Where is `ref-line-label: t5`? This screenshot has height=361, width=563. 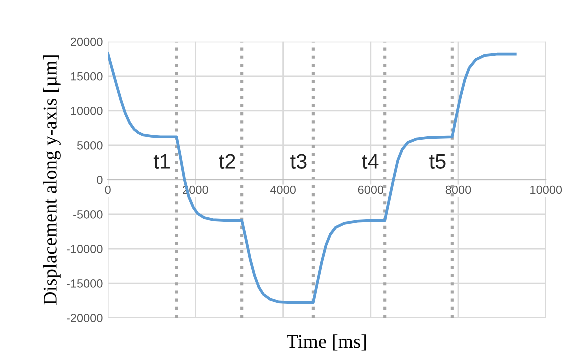
ref-line-label: t5 is located at coordinates (438, 161).